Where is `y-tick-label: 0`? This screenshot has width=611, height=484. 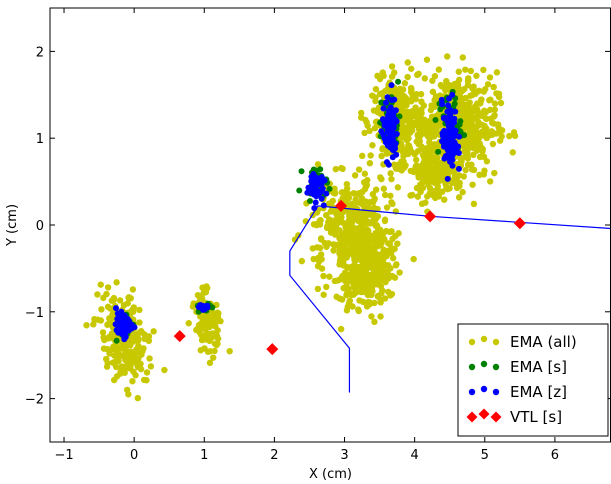 y-tick-label: 0 is located at coordinates (40, 226).